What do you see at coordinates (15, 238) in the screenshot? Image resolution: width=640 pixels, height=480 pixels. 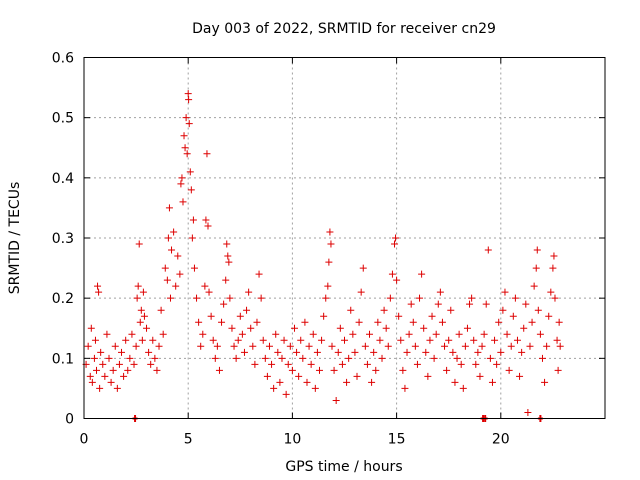 I see `y-axis-title: SRMTID / TECUs` at bounding box center [15, 238].